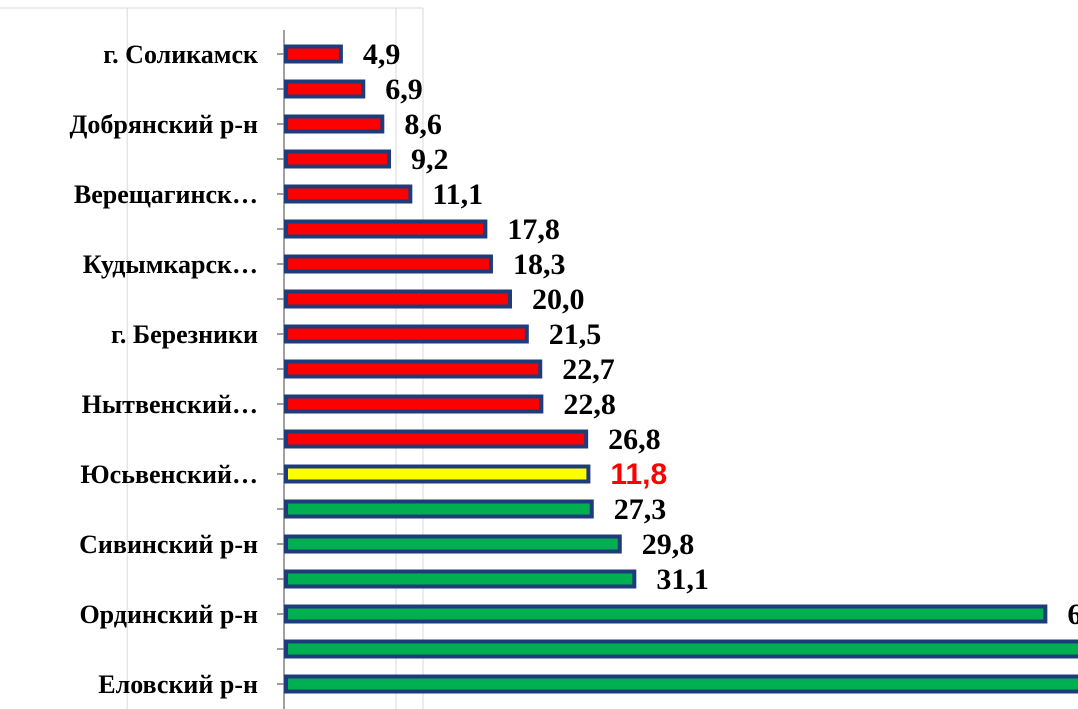 Image resolution: width=1078 pixels, height=709 pixels. Describe the element at coordinates (588, 369) in the screenshot. I see `value-label-9: 22,7` at that location.